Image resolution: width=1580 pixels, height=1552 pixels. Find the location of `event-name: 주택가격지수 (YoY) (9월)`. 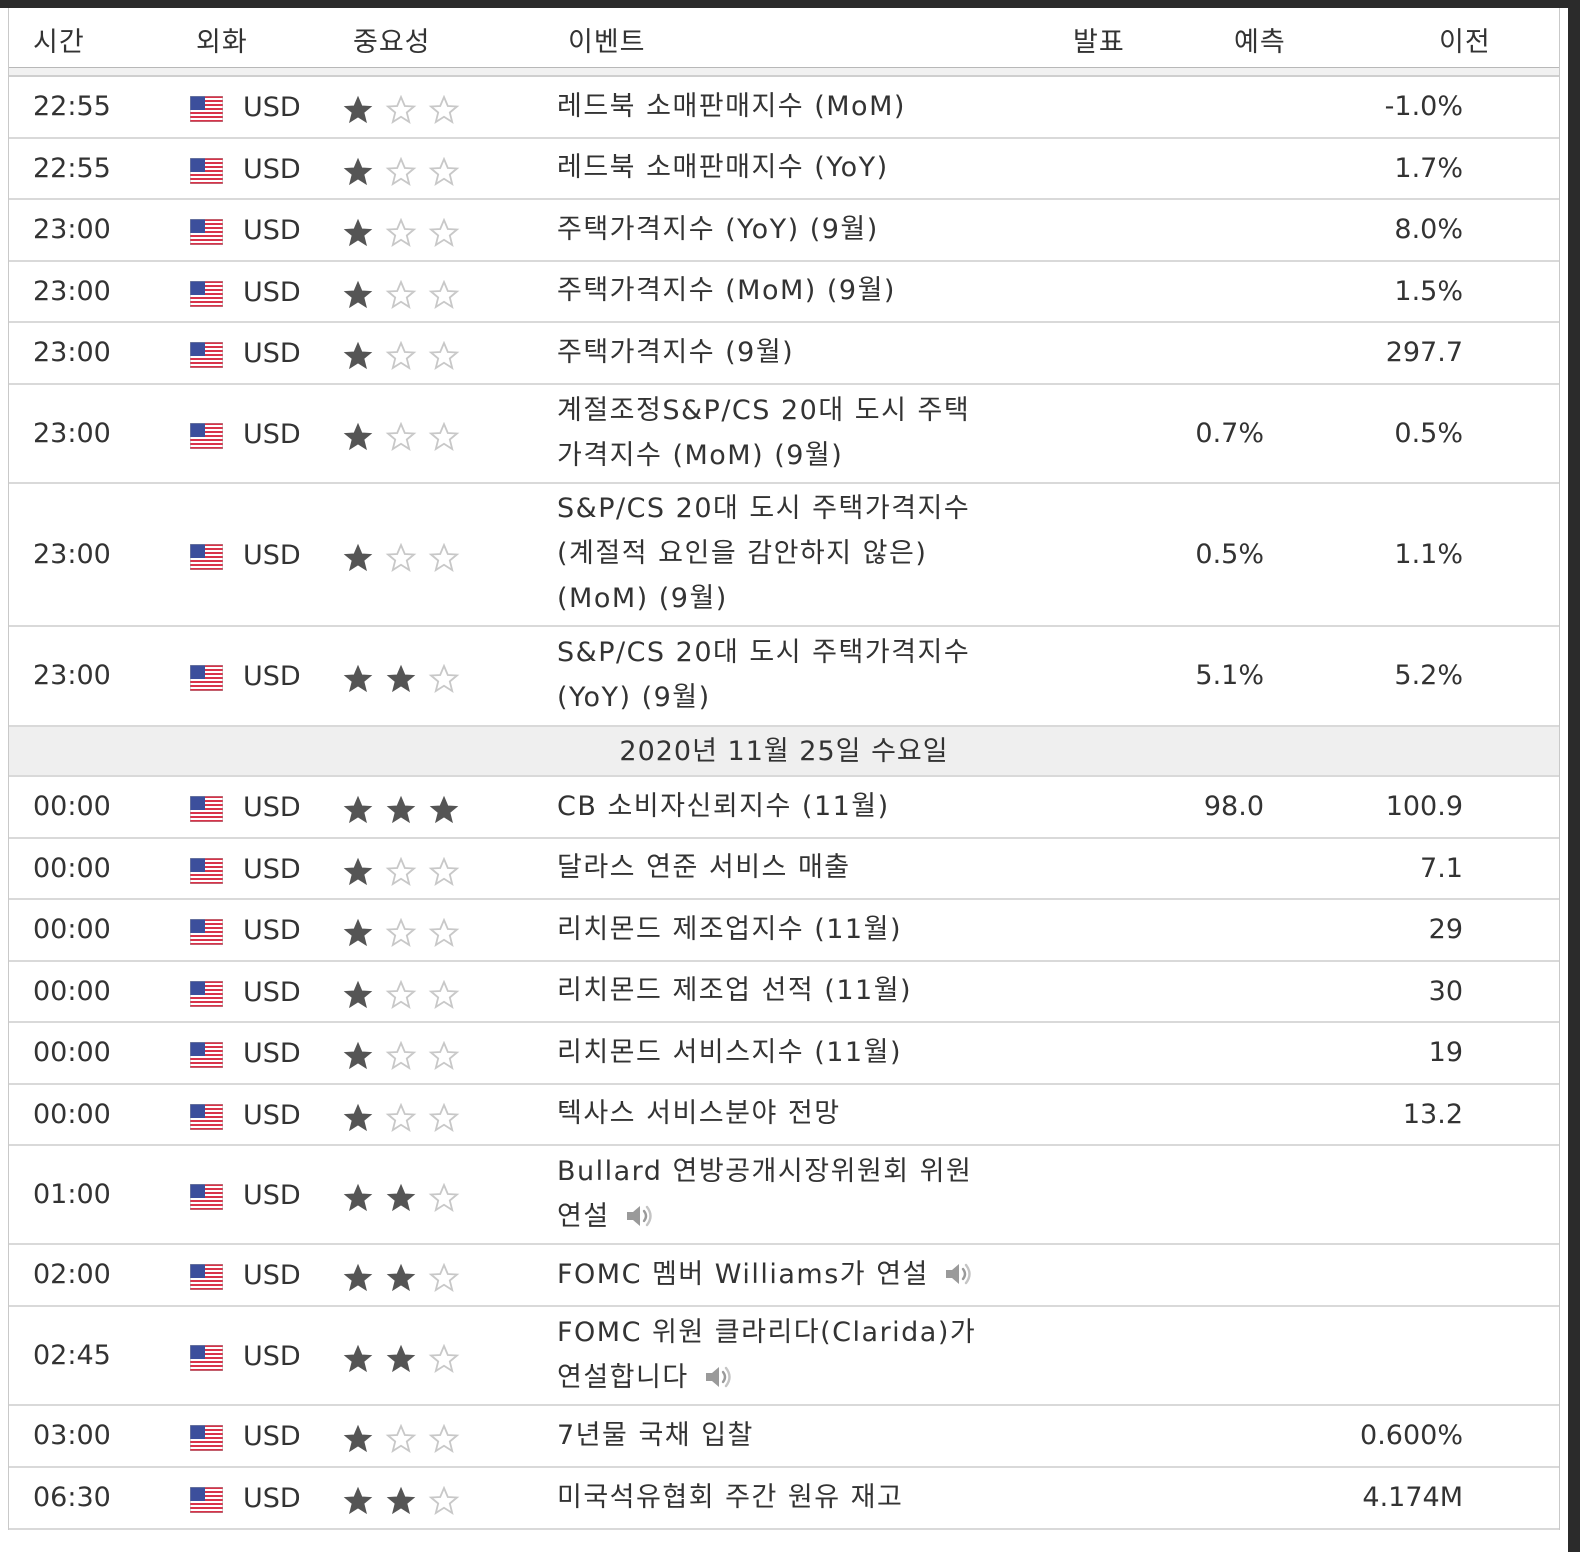

event-name: 주택가격지수 (YoY) (9월) is located at coordinates (772, 229).